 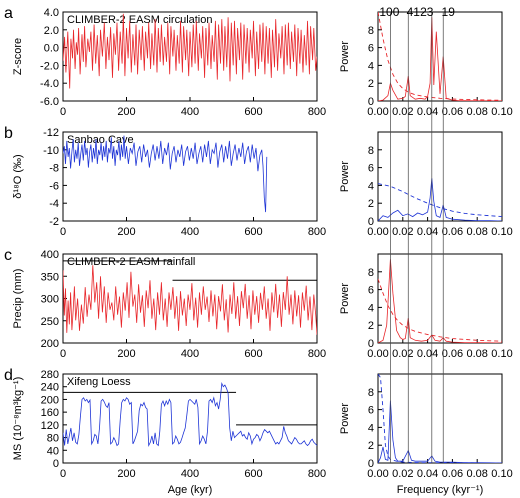 What do you see at coordinates (18, 299) in the screenshot?
I see `y-axis-label: Precip (mm)` at bounding box center [18, 299].